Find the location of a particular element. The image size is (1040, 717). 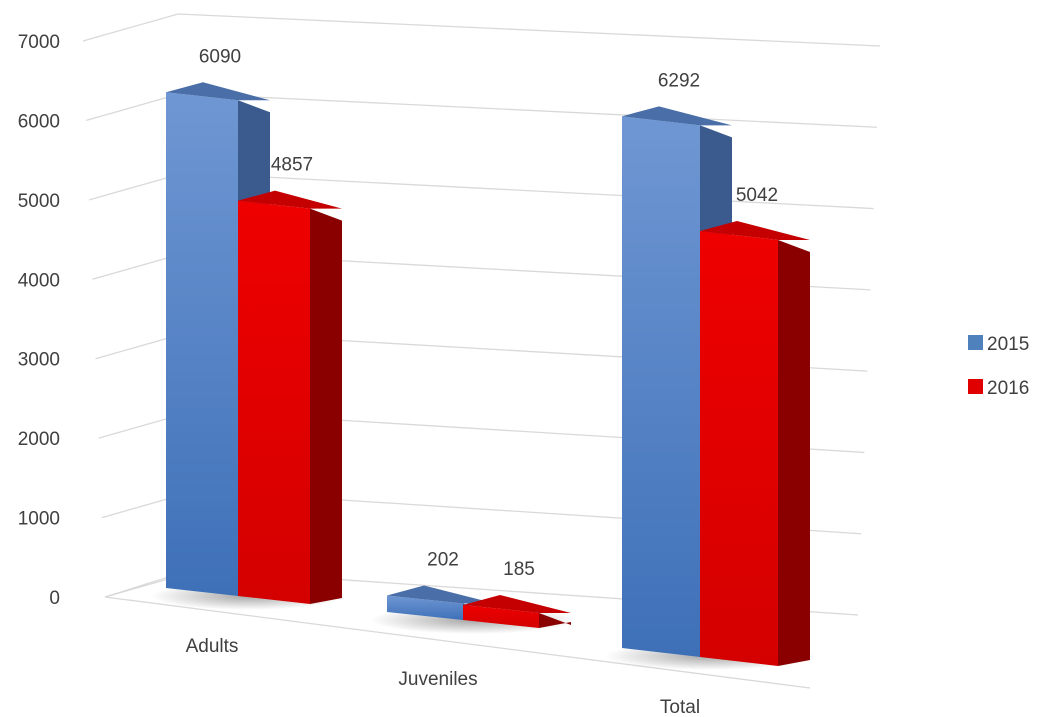

data-label: 4857 is located at coordinates (292, 165).